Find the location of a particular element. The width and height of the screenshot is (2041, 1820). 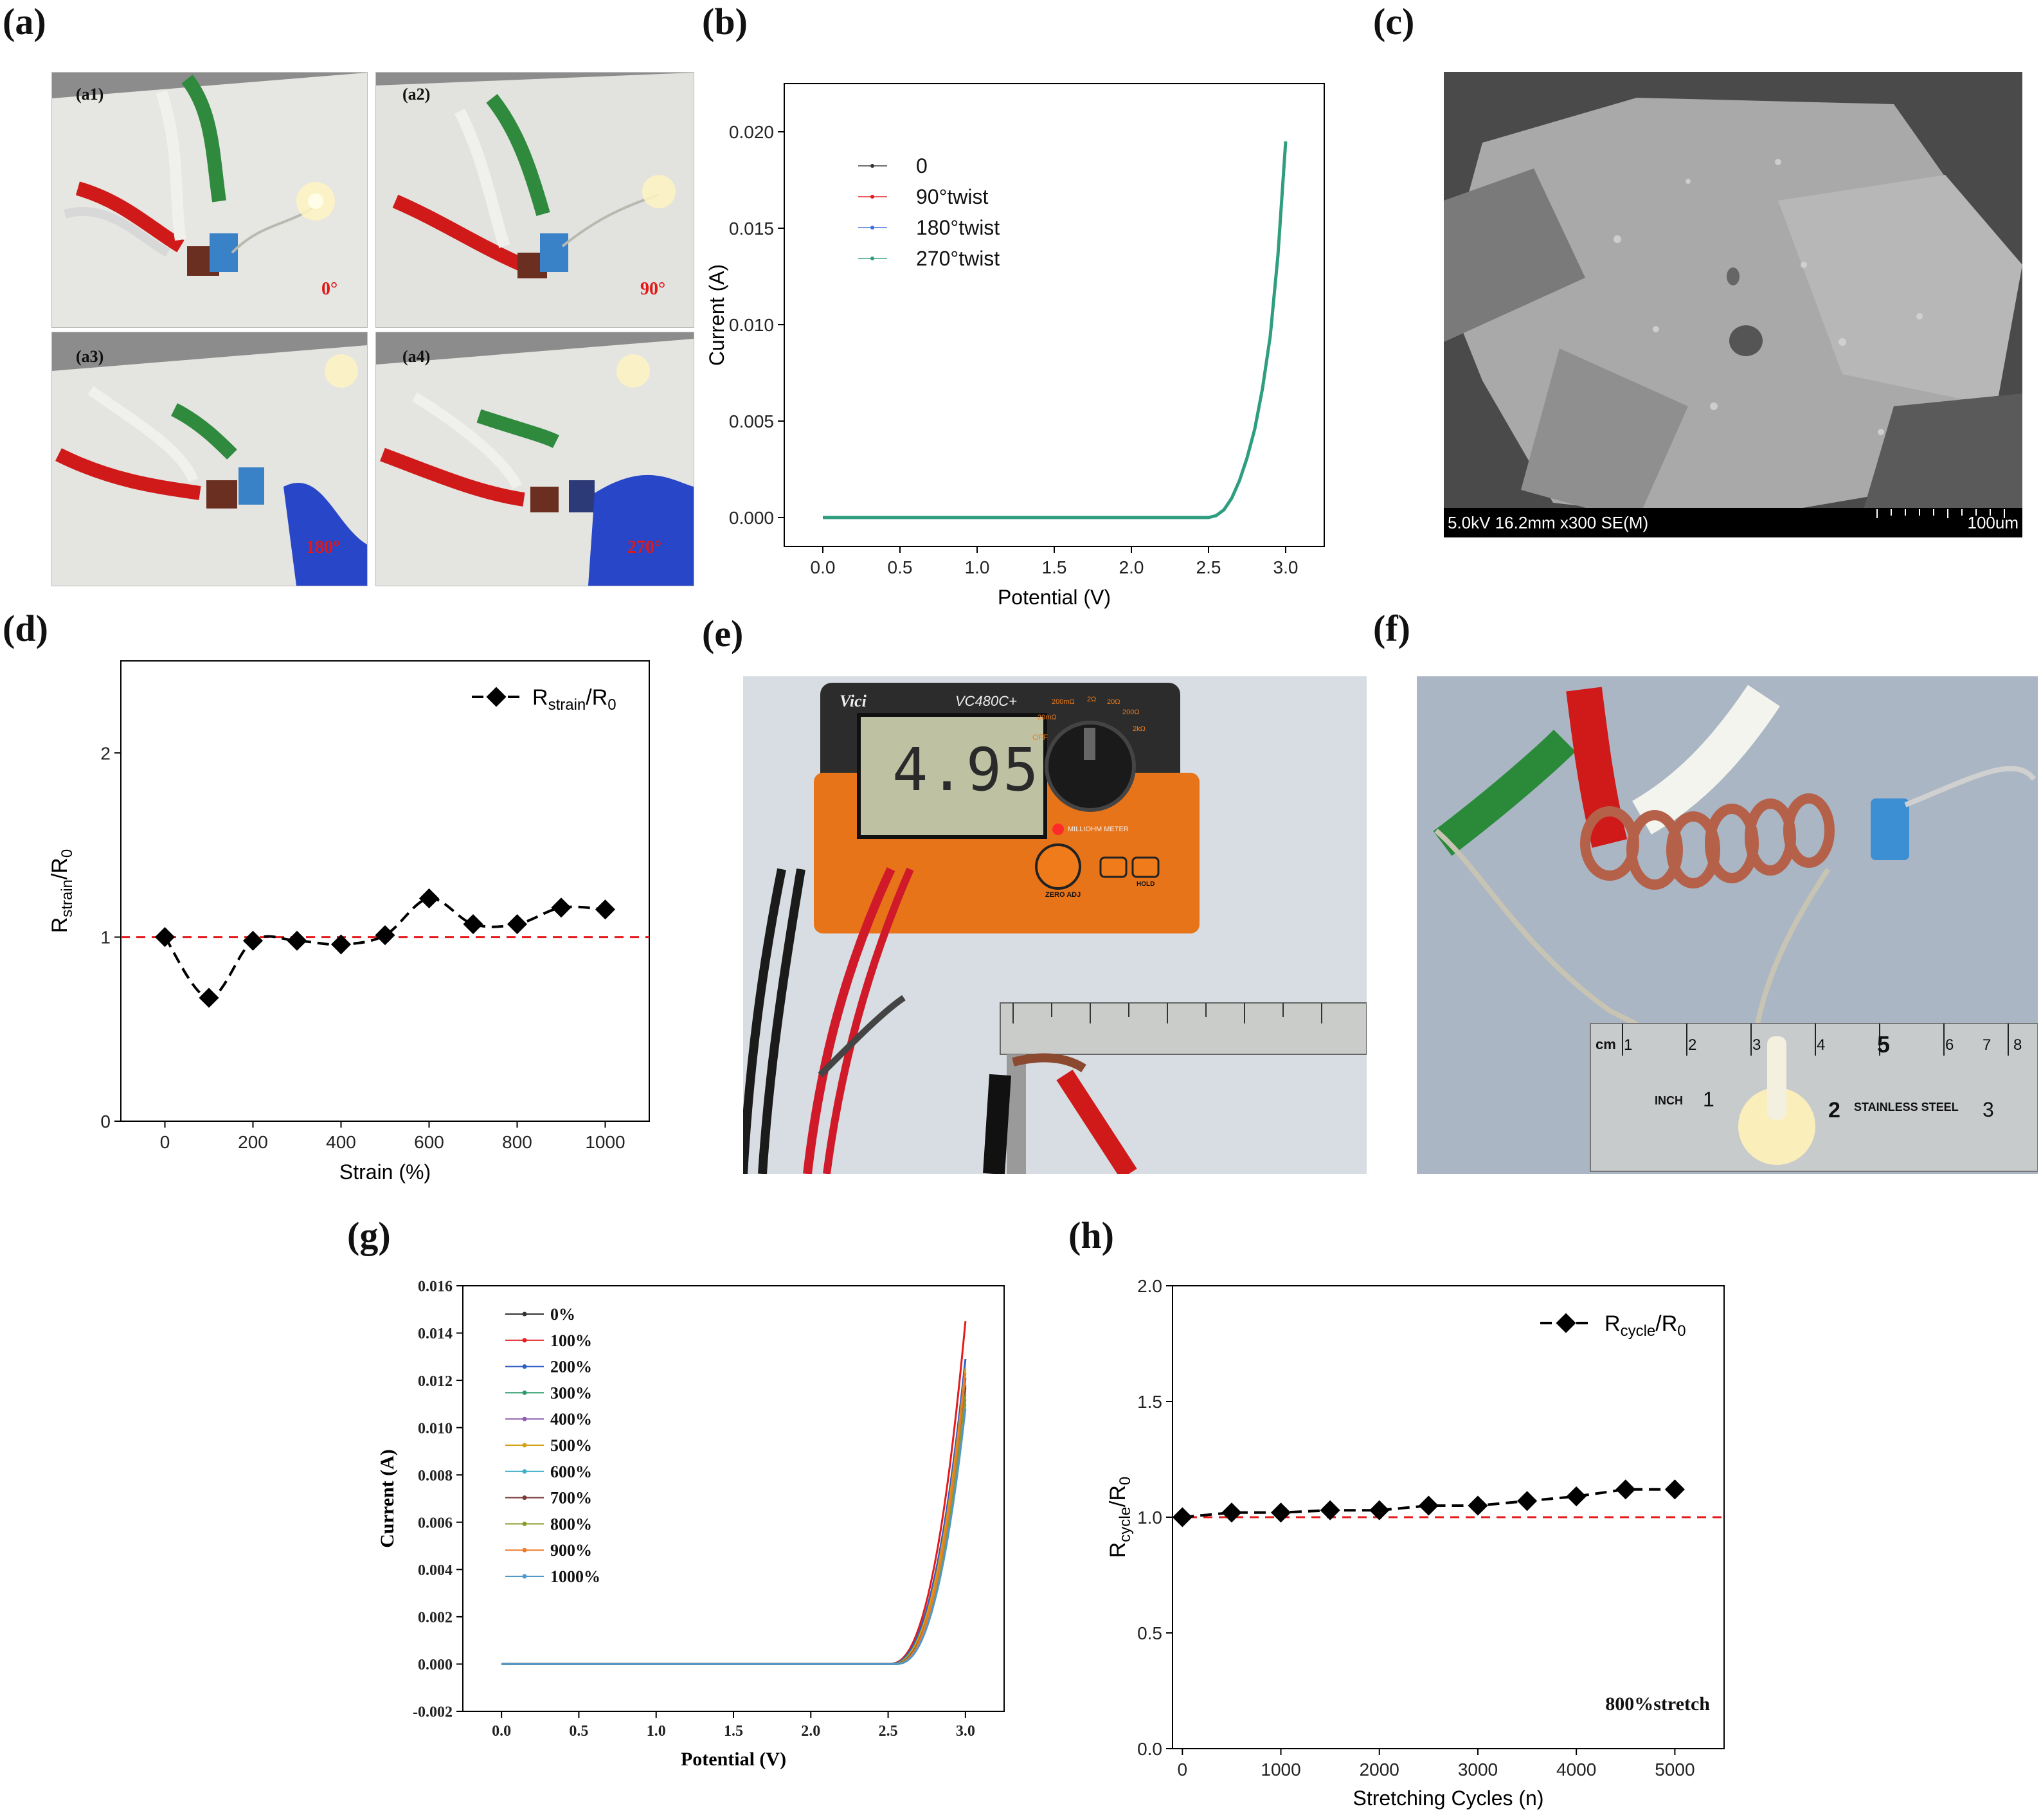

photo-a4 is located at coordinates (534, 459).